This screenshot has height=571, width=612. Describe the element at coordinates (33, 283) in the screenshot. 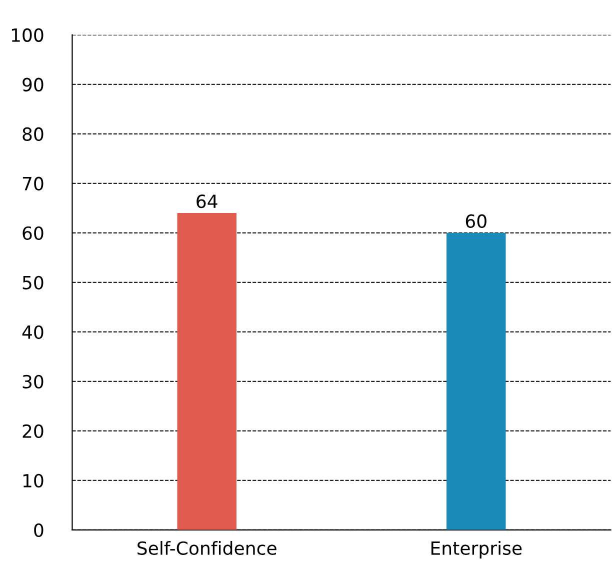

I see `y-tick-label: 50` at that location.